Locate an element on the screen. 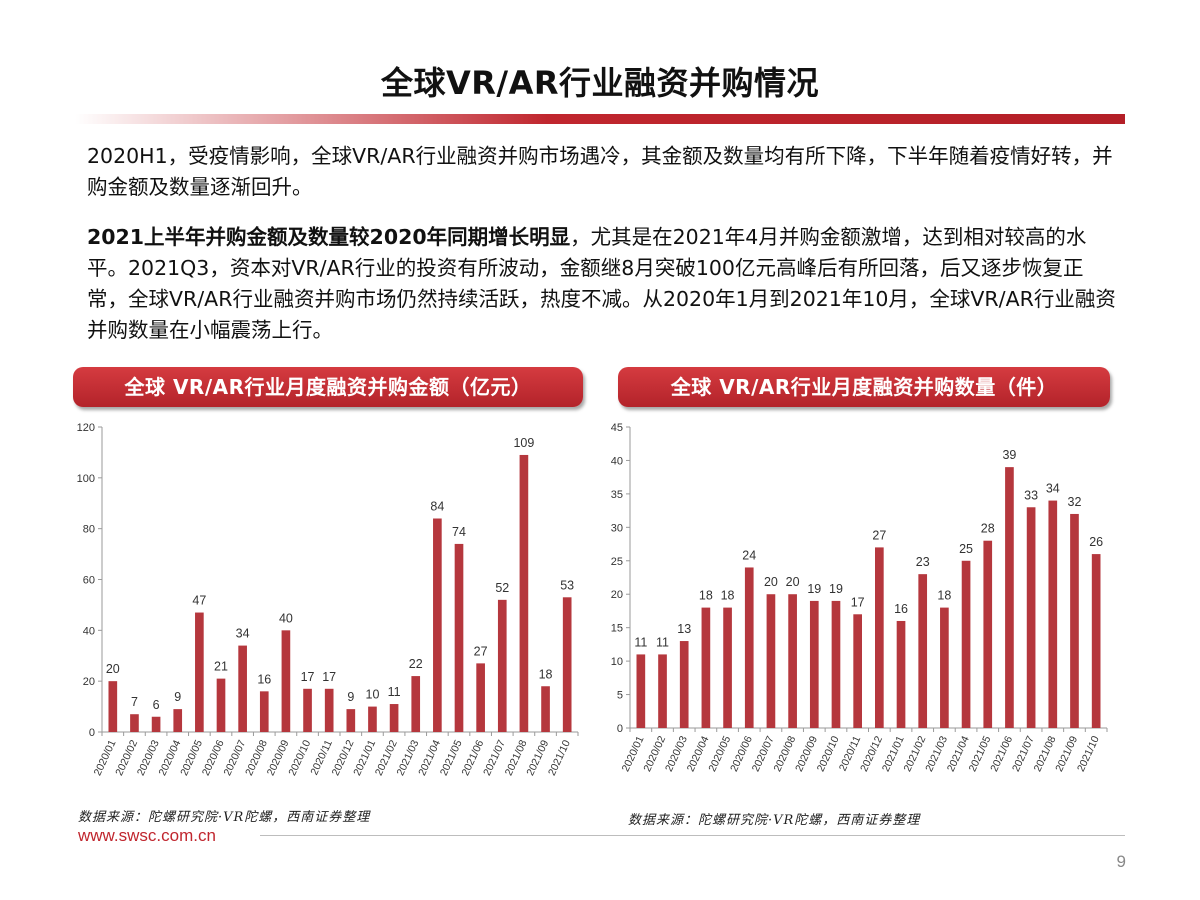 This screenshot has height=900, width=1200. count-data-label: 34 is located at coordinates (1053, 489).